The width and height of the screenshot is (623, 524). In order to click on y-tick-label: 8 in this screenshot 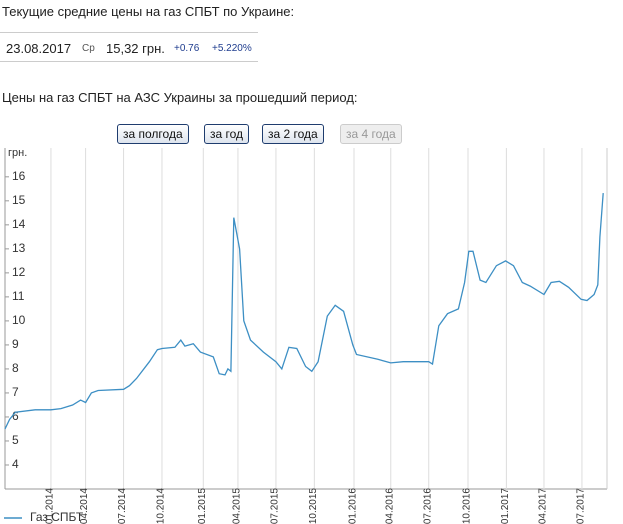, I will do `click(15, 368)`.